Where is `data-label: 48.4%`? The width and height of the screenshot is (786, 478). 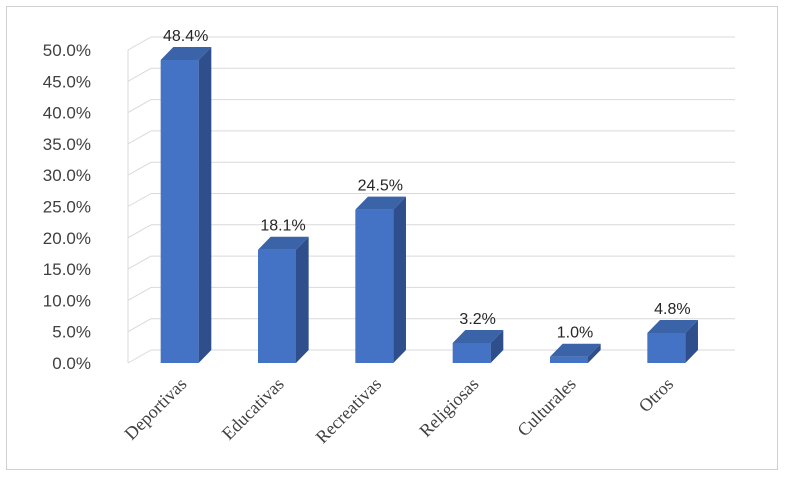 data-label: 48.4% is located at coordinates (185, 36).